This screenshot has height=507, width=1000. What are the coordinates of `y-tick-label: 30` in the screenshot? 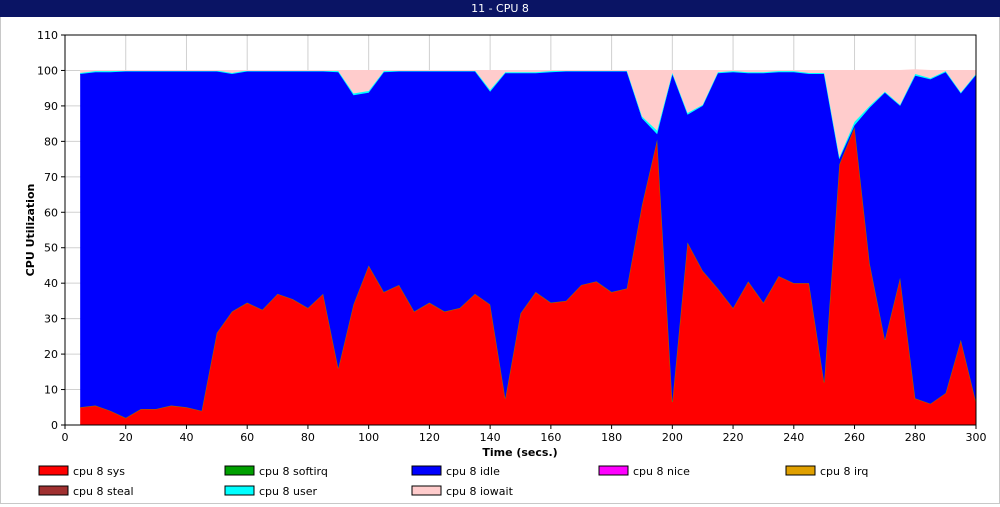 It's located at (51, 319).